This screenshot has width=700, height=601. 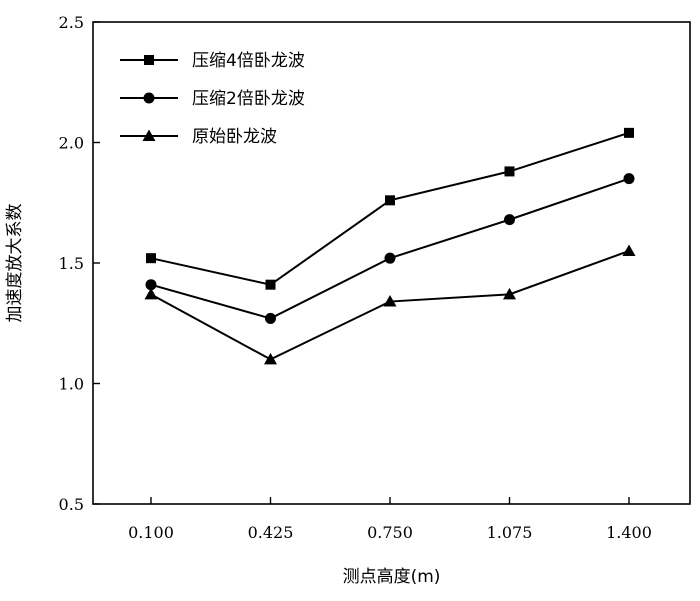 I want to click on legend-item: 原始卧龙波, so click(x=198, y=137).